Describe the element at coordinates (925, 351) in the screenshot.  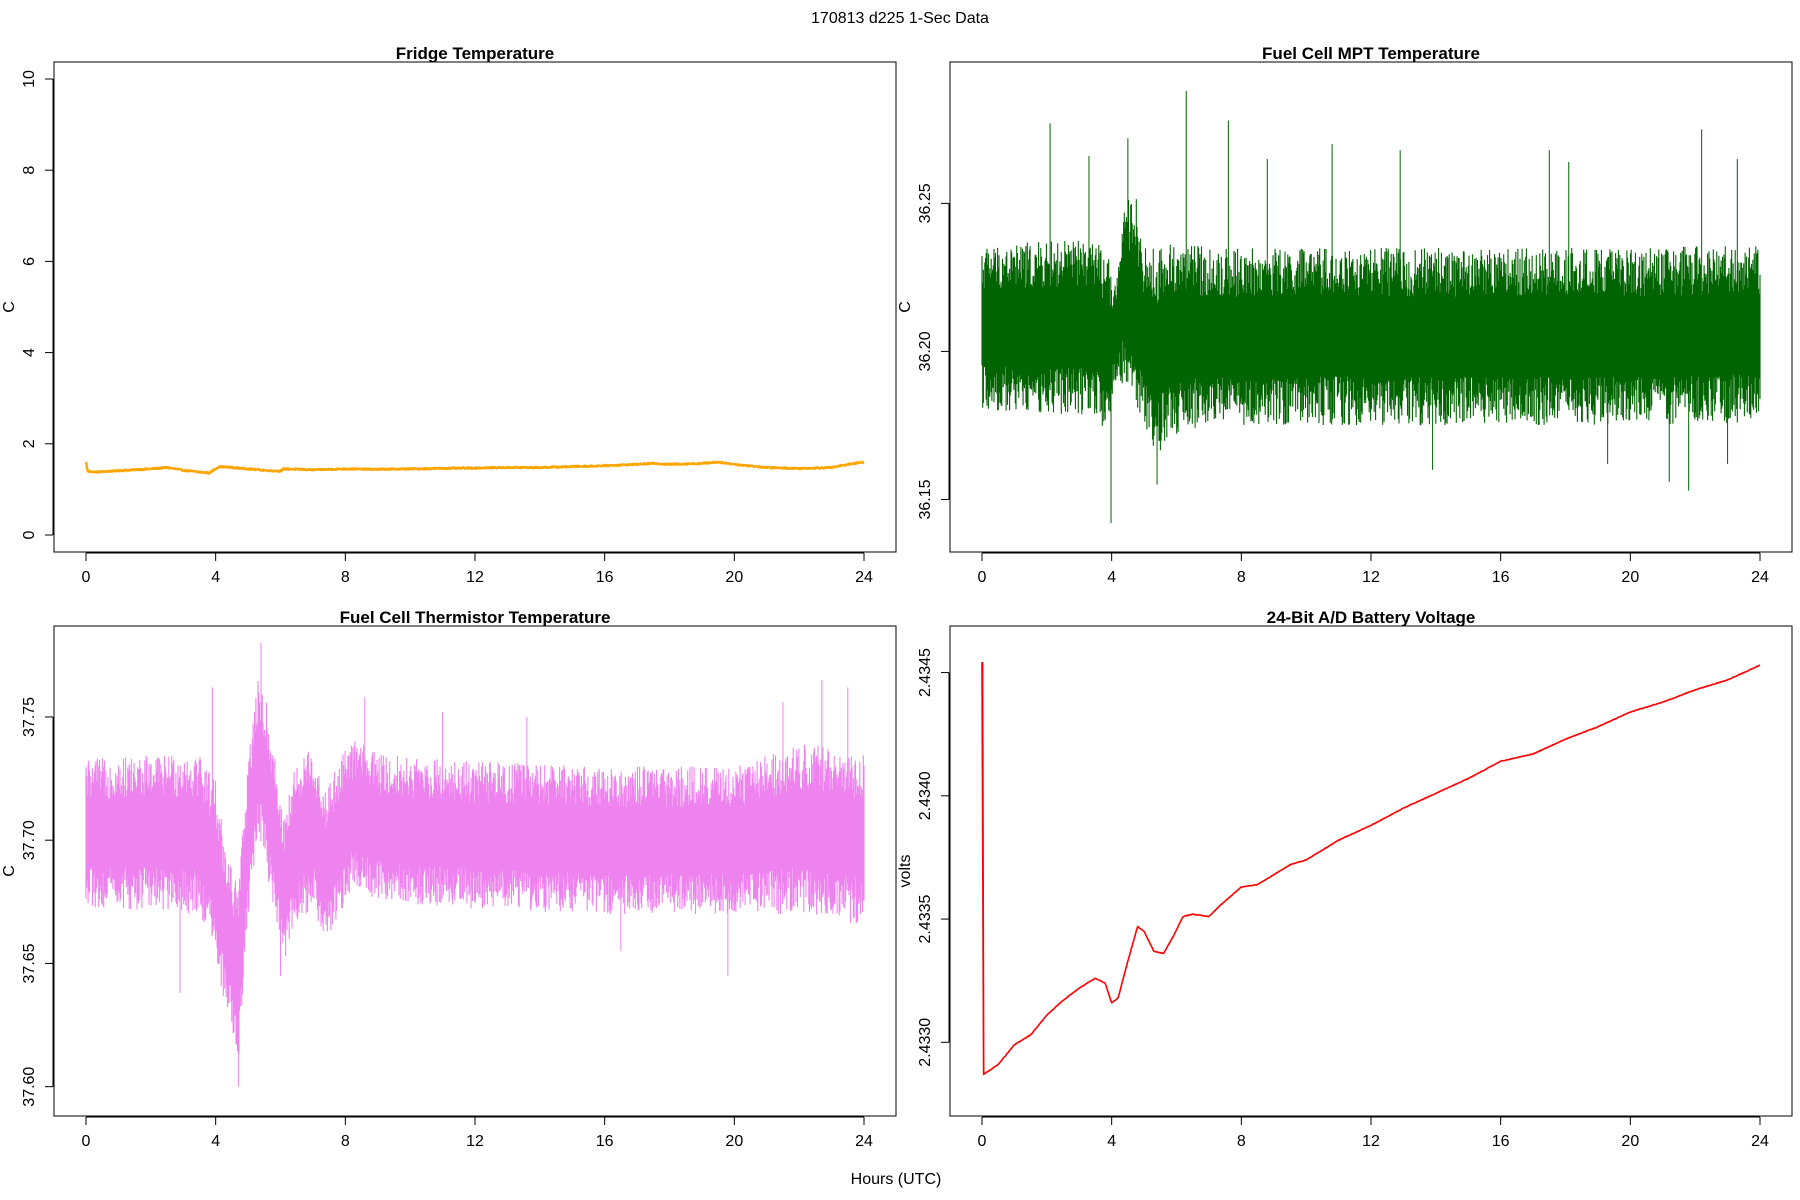
I see `mpt-y-tick-label: 36.20` at that location.